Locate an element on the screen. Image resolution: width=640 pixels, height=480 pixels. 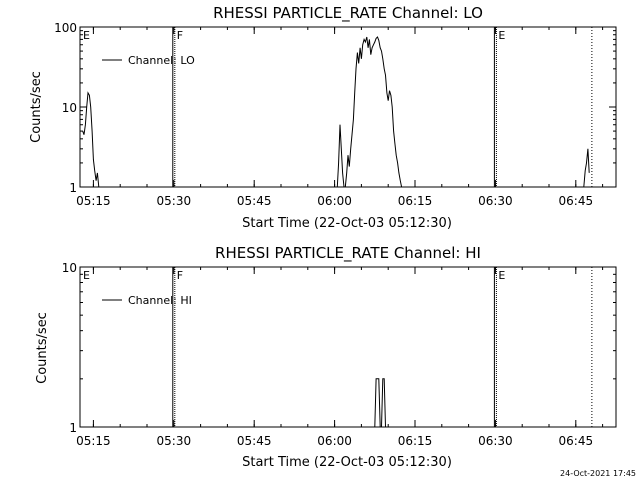
footer-timestamp: 24-Oct-2021 17:45 is located at coordinates (598, 473).